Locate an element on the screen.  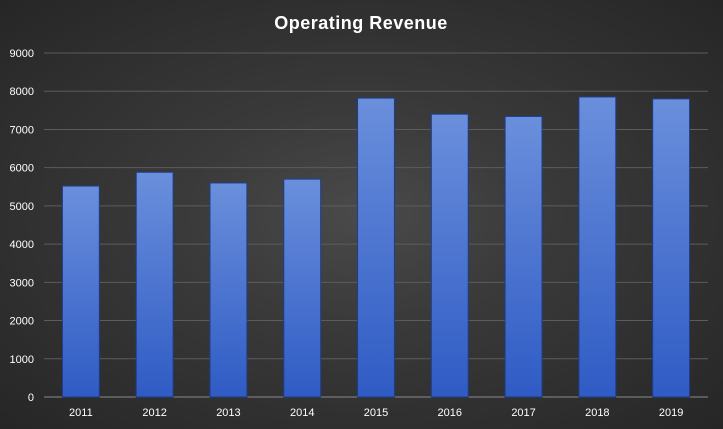
x-tick-label: 2011 is located at coordinates (81, 413).